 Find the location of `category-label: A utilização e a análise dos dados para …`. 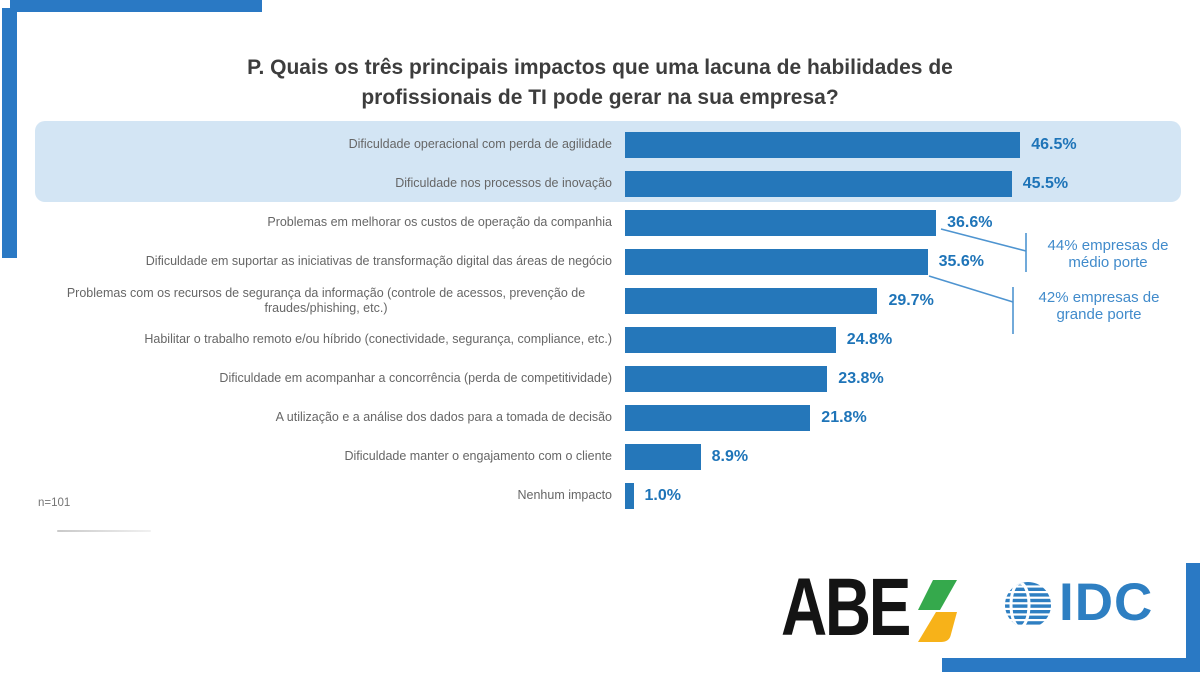

category-label: A utilização e a análise dos dados para … is located at coordinates (443, 417).